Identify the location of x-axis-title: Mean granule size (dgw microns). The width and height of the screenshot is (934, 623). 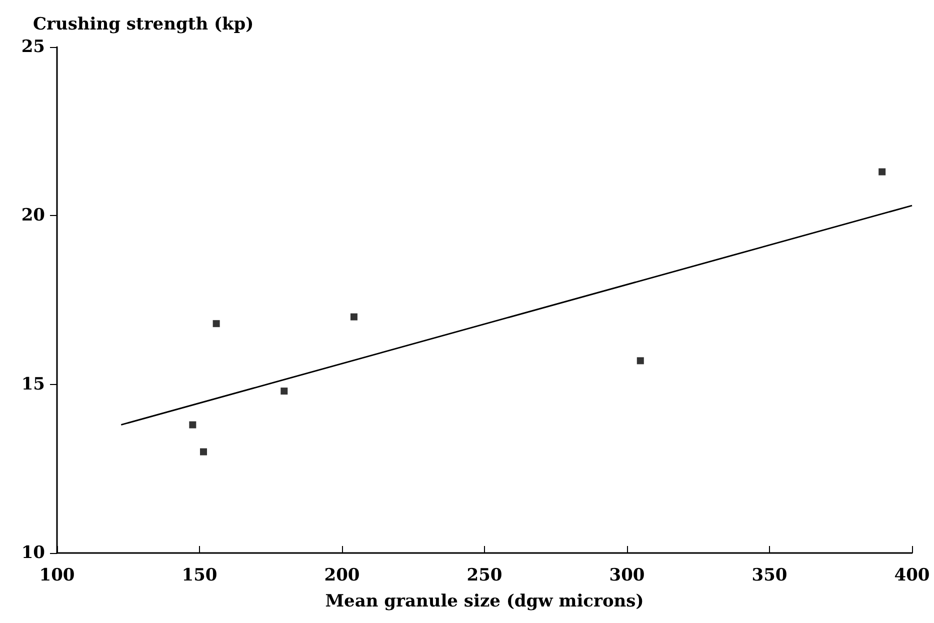
(484, 602).